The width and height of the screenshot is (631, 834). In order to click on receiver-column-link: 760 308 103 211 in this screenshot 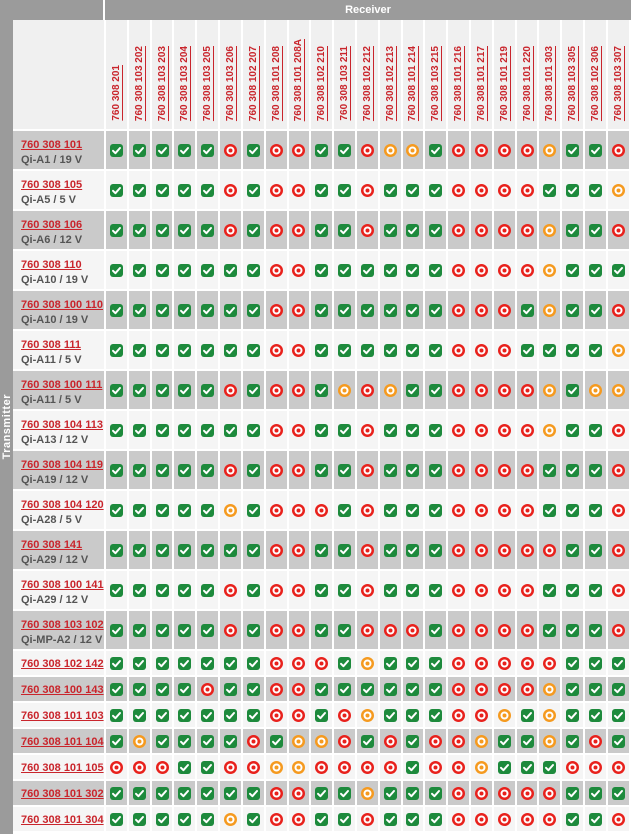, I will do `click(345, 83)`.